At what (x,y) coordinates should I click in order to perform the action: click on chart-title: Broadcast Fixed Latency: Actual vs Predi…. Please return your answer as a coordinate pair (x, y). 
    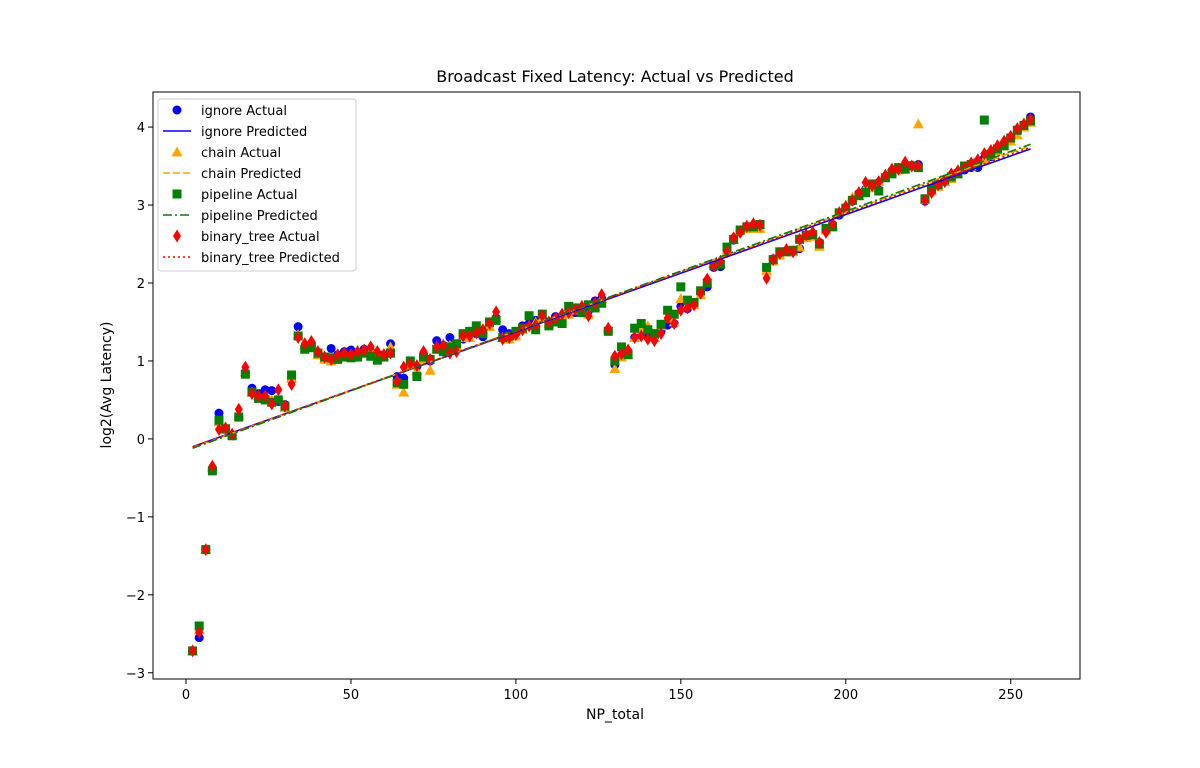
    Looking at the image, I should click on (615, 76).